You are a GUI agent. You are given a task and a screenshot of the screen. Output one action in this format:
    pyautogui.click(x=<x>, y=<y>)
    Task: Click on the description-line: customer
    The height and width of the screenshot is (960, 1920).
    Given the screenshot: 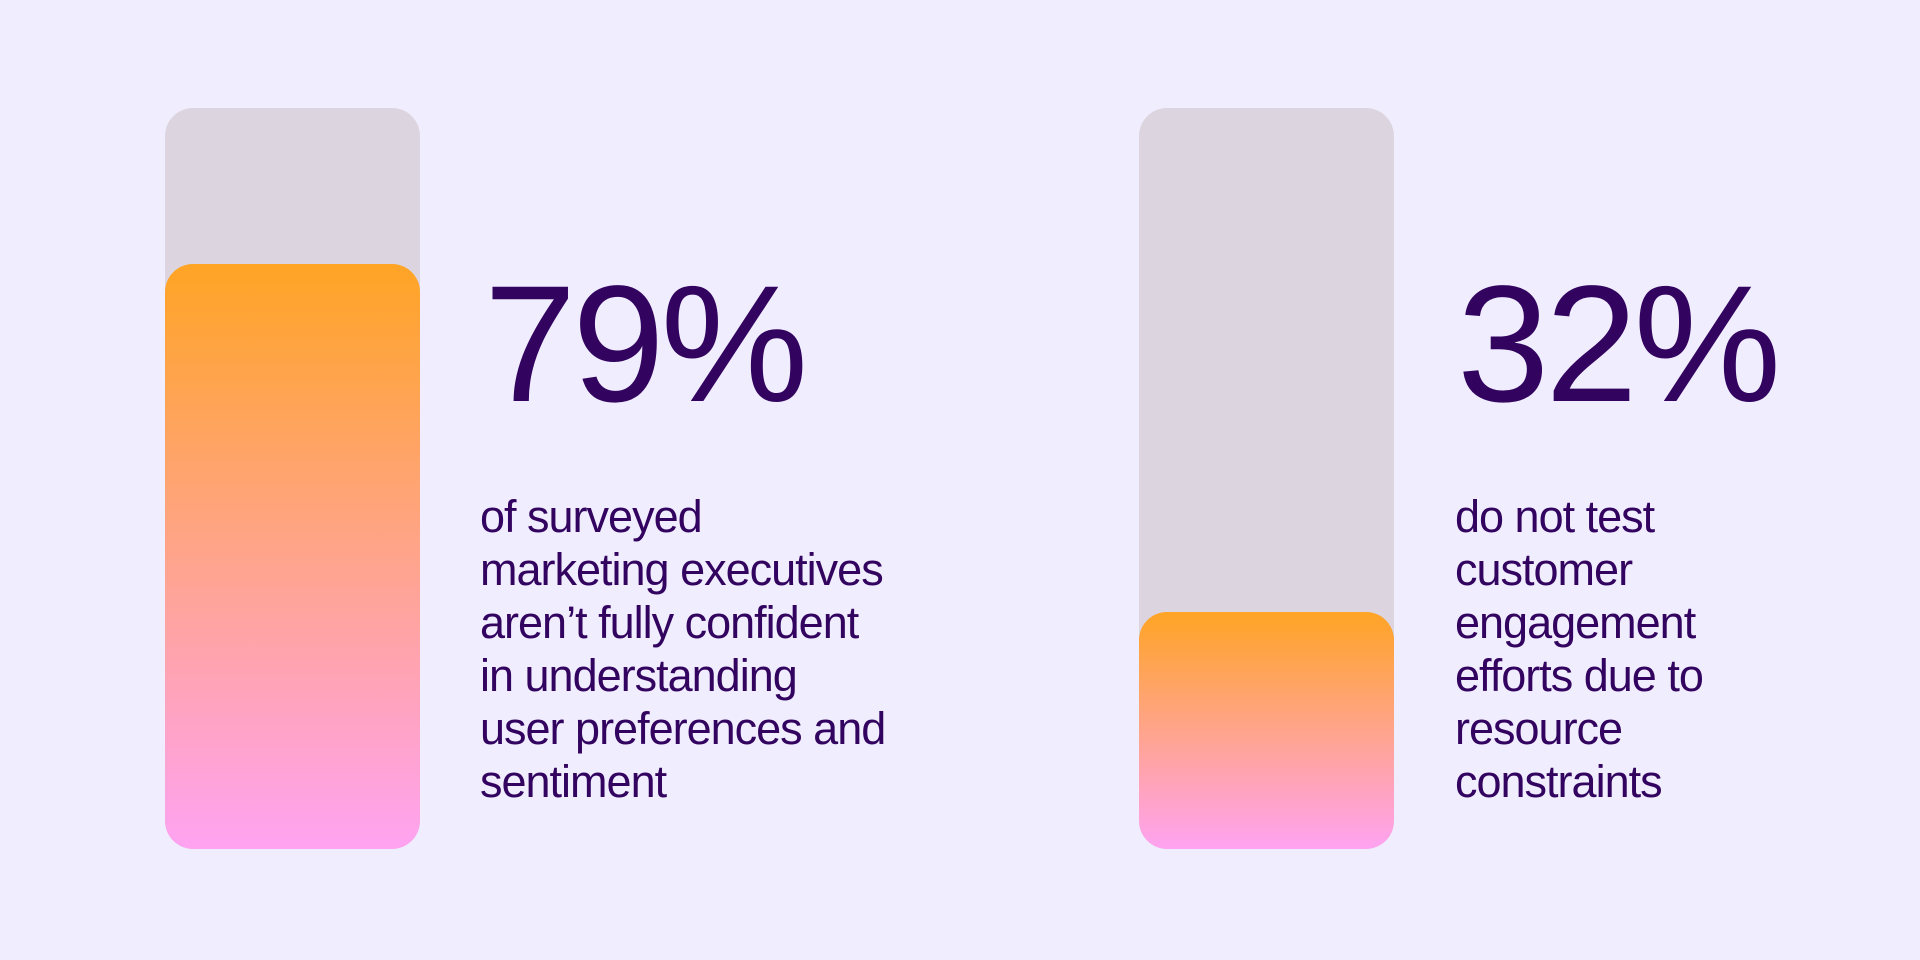 What is the action you would take?
    pyautogui.click(x=1544, y=569)
    